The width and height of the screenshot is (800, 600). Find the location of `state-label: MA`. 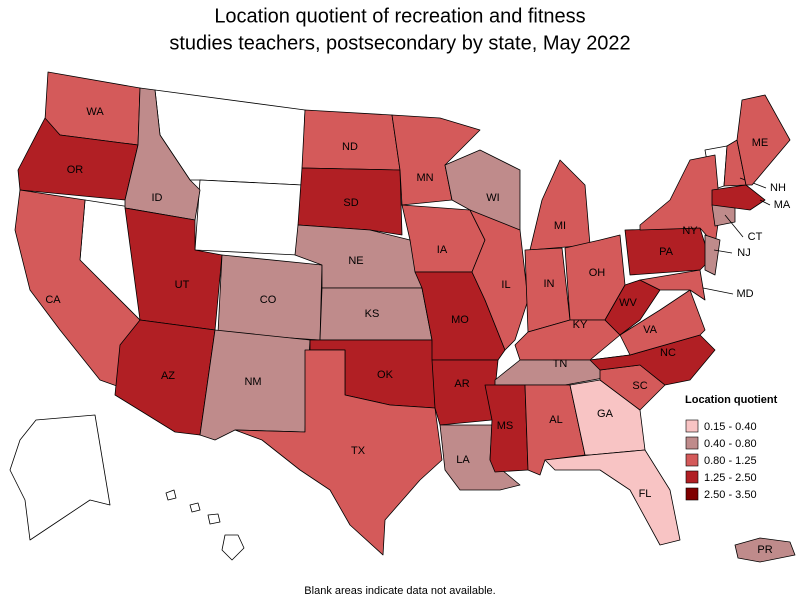

state-label: MA is located at coordinates (782, 205).